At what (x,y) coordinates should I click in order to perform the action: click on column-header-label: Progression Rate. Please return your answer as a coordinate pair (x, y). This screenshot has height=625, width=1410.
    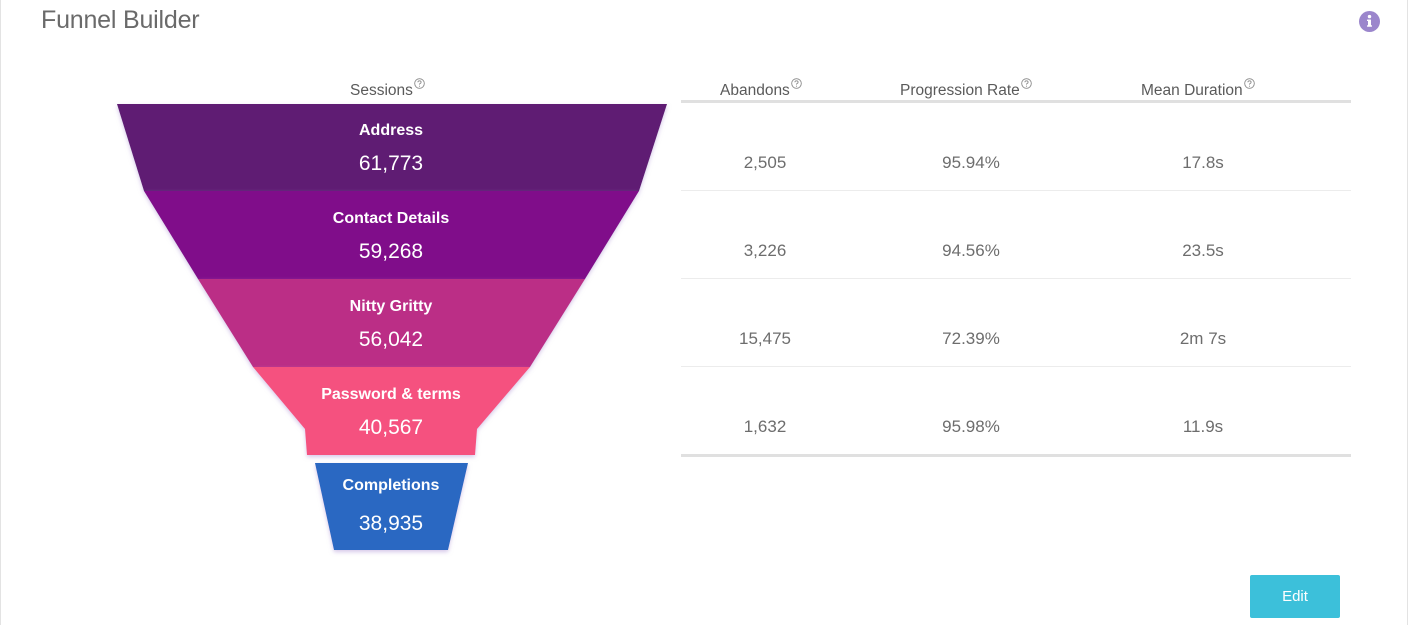
    Looking at the image, I should click on (960, 90).